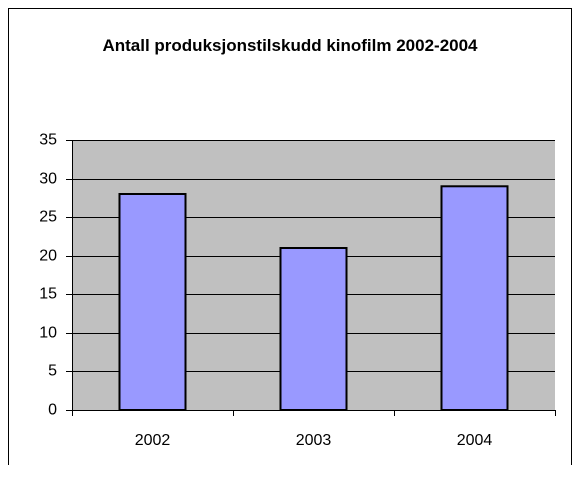 This screenshot has width=579, height=481. Describe the element at coordinates (475, 440) in the screenshot. I see `x-tick-label: 2004` at that location.